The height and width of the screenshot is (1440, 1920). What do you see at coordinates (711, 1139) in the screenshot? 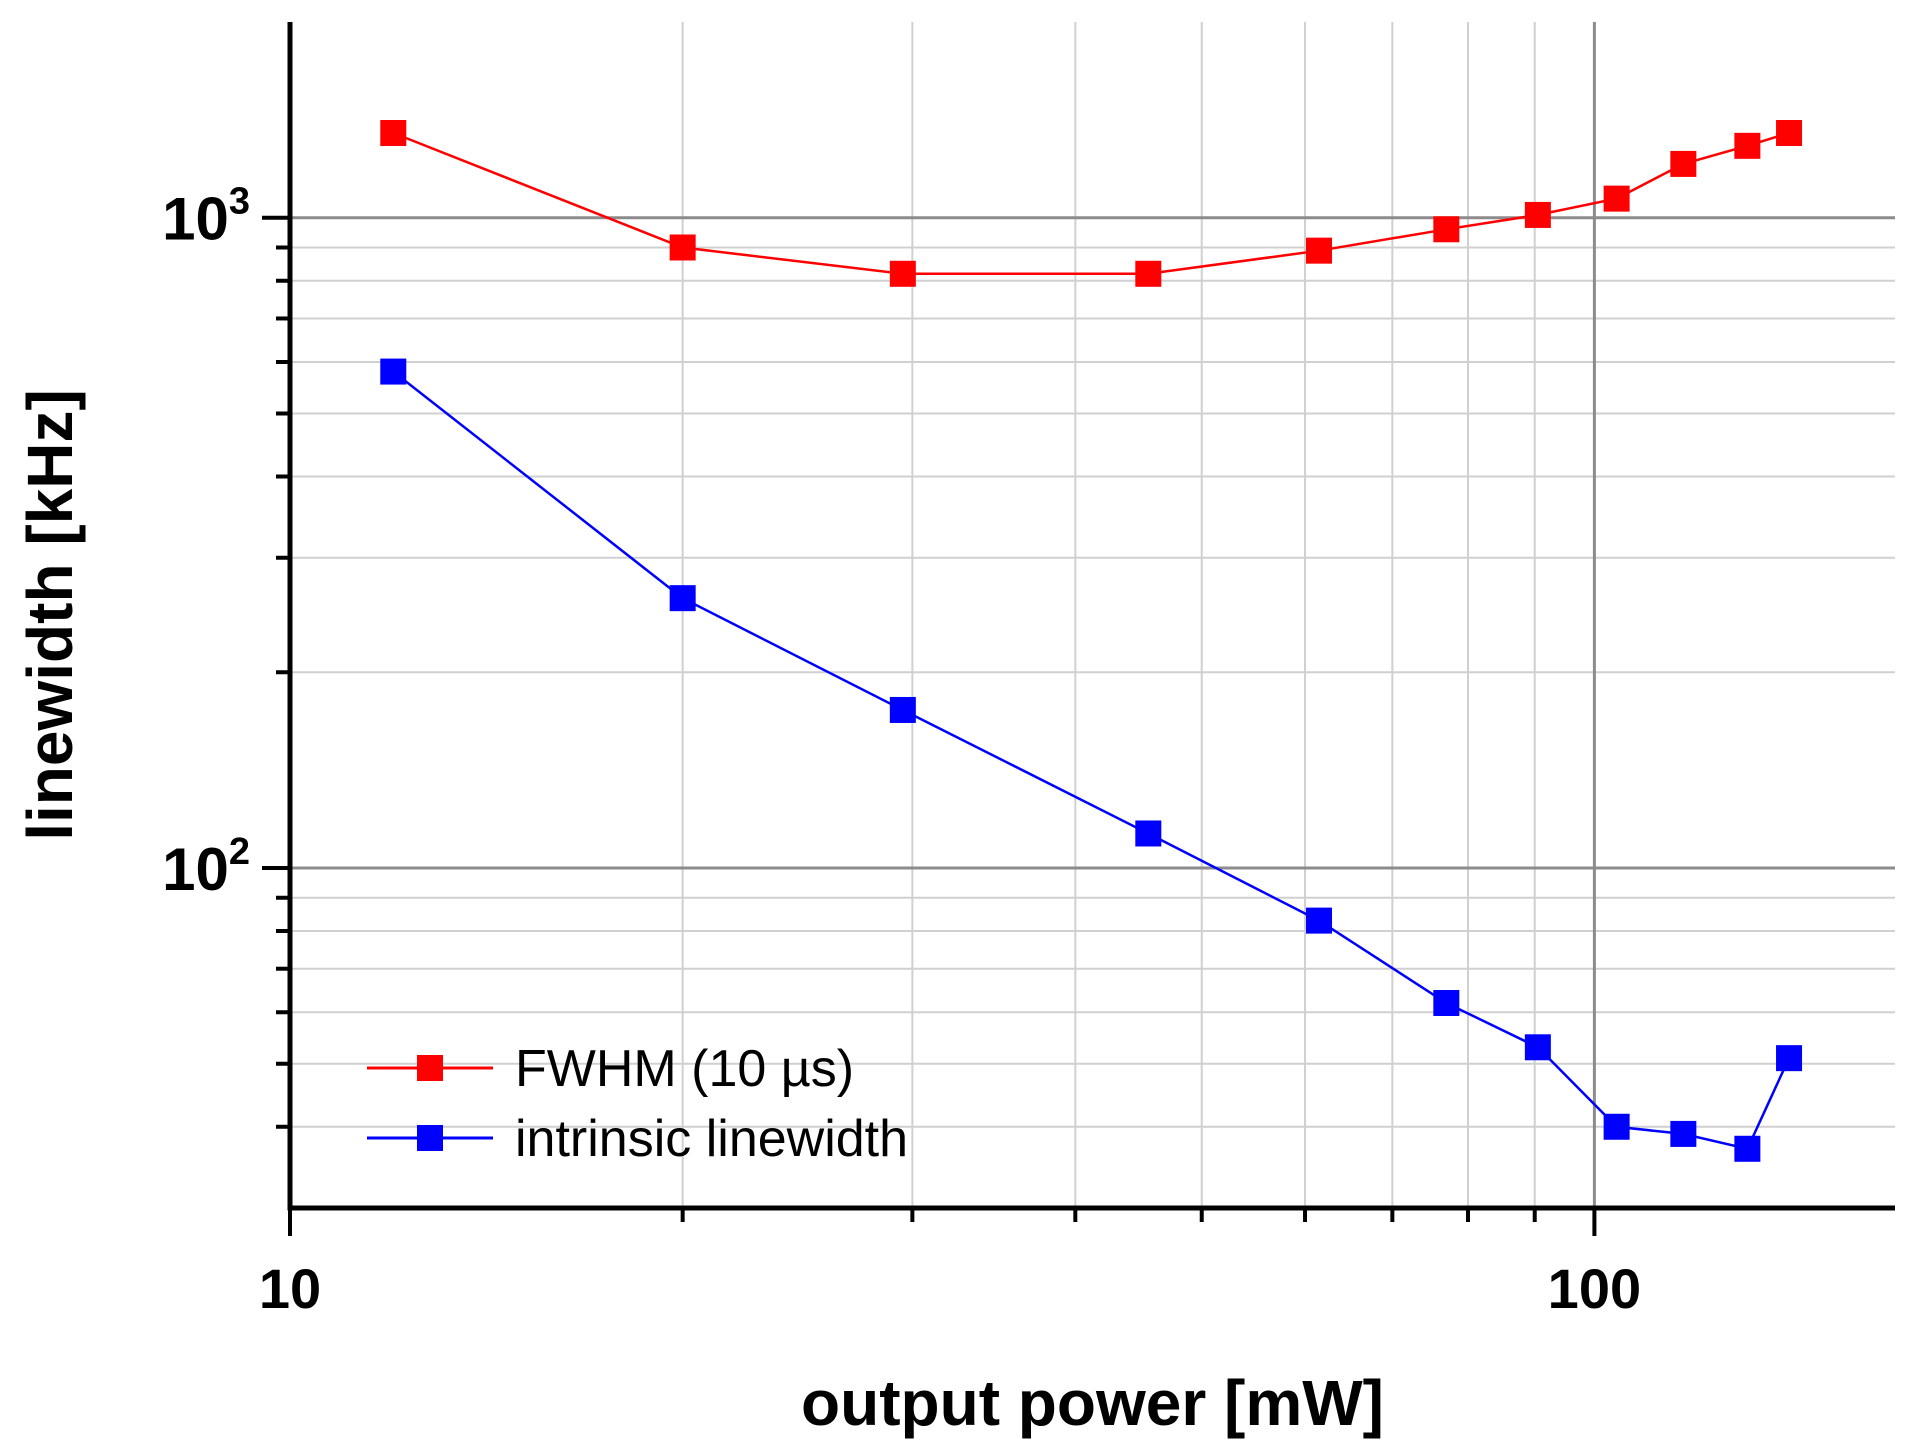
I see `legend-label-1: intrinsic linewidth` at bounding box center [711, 1139].